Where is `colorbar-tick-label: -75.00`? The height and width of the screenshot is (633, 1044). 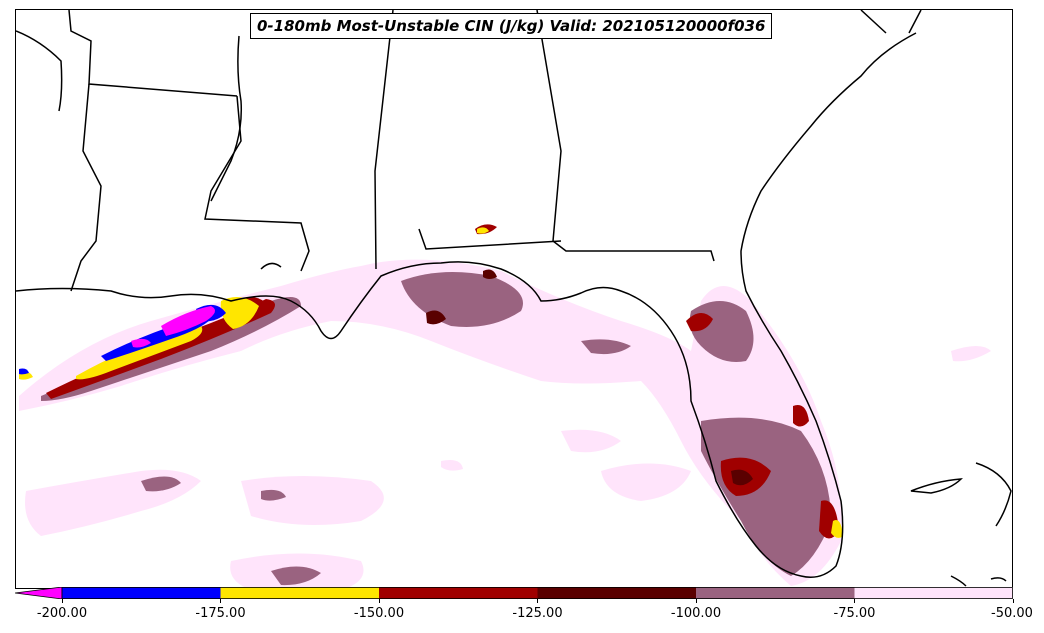
colorbar-tick-label: -75.00 is located at coordinates (854, 613).